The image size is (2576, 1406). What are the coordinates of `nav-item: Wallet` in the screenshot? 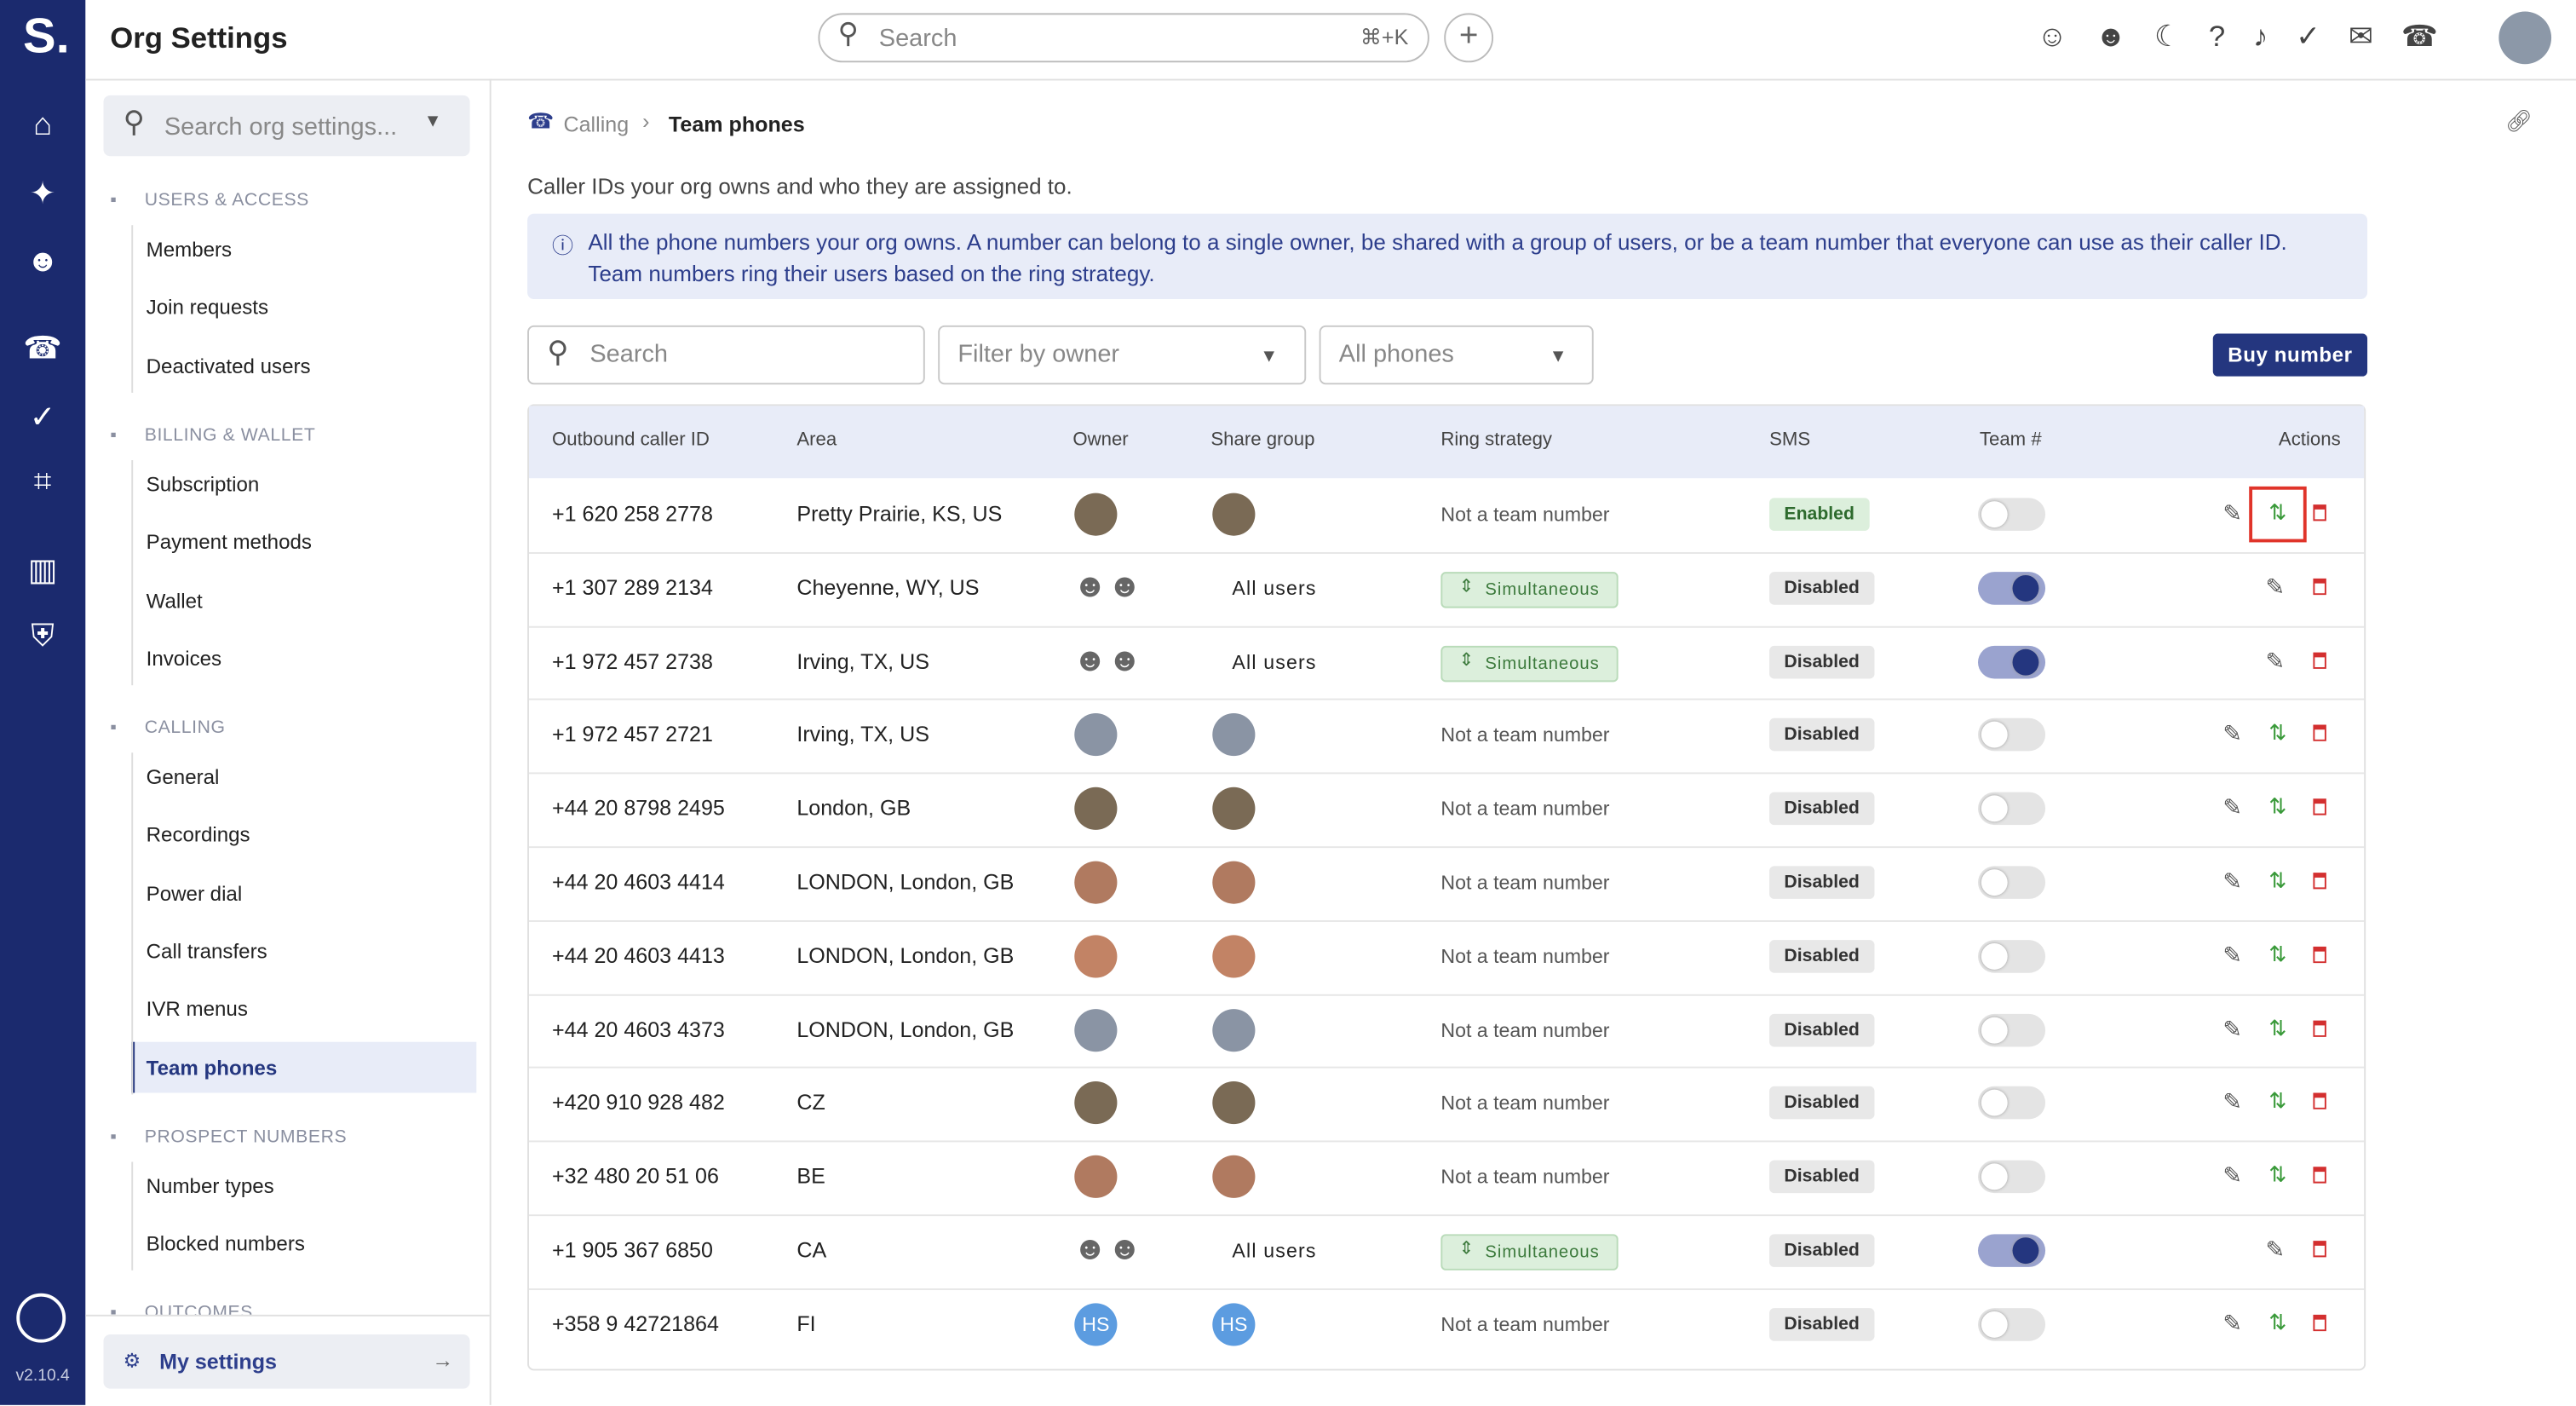 It's located at (174, 601).